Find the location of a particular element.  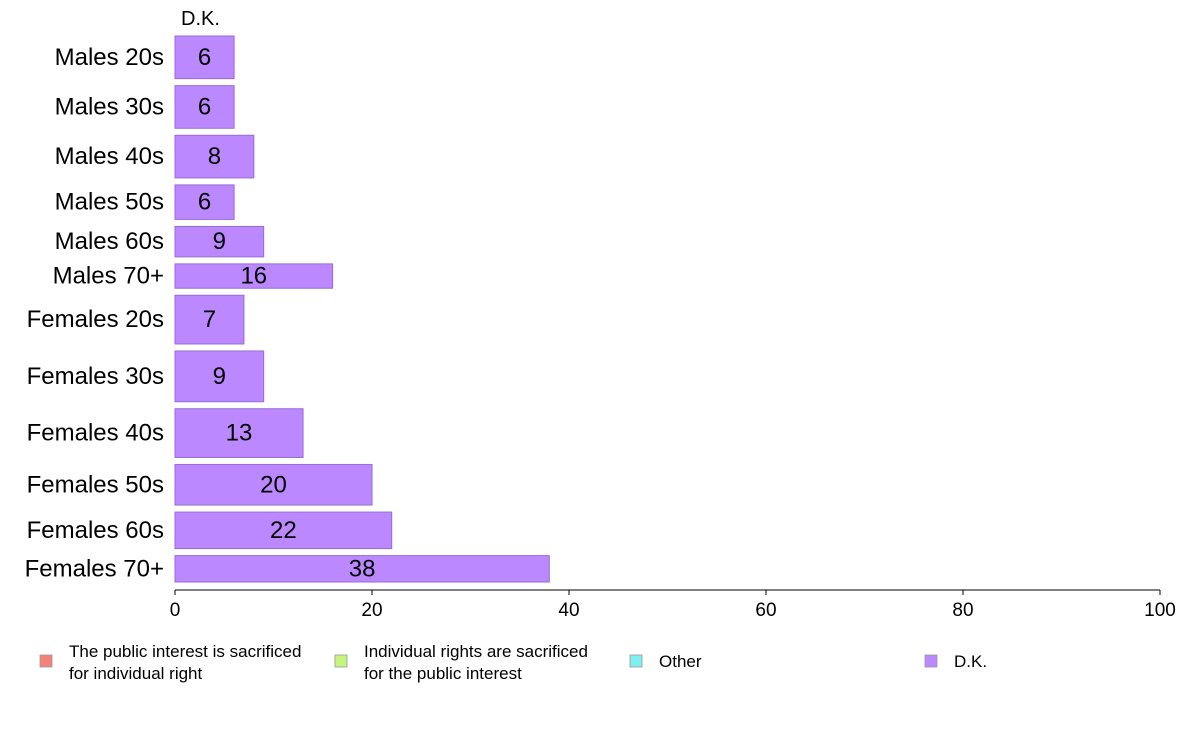

bar-value-label: 38 is located at coordinates (362, 568).